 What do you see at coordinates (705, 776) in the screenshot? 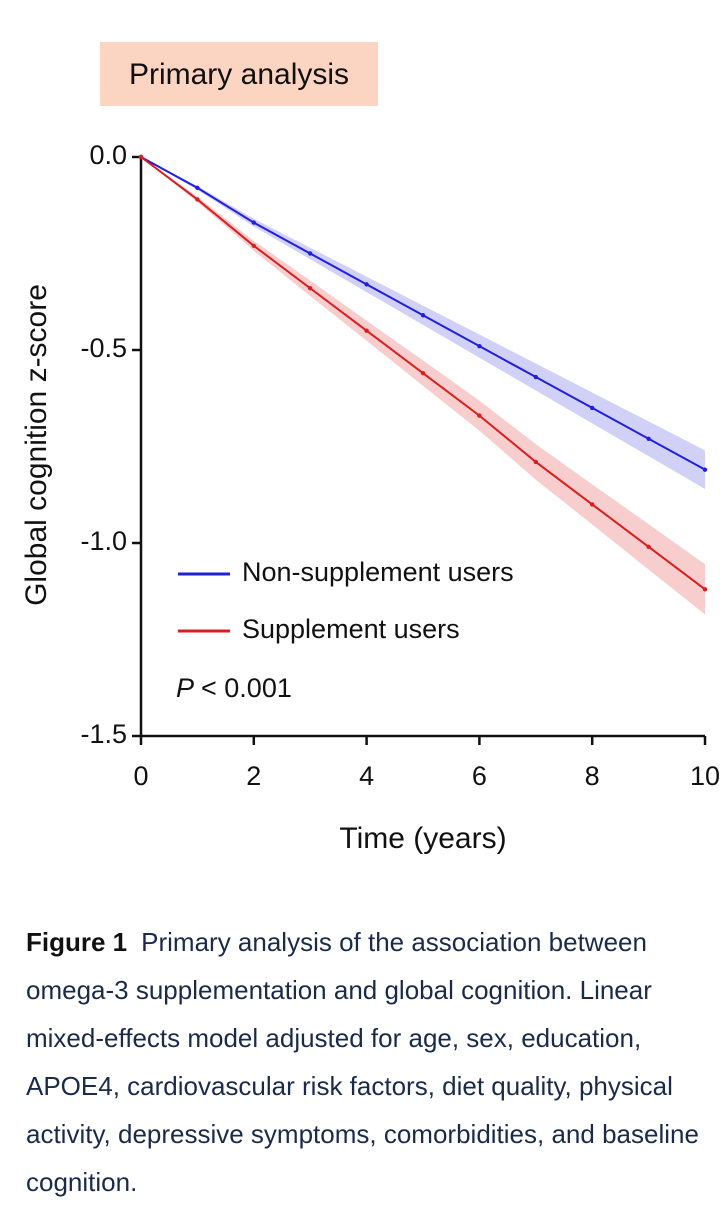
I see `x-tick-label: 10` at bounding box center [705, 776].